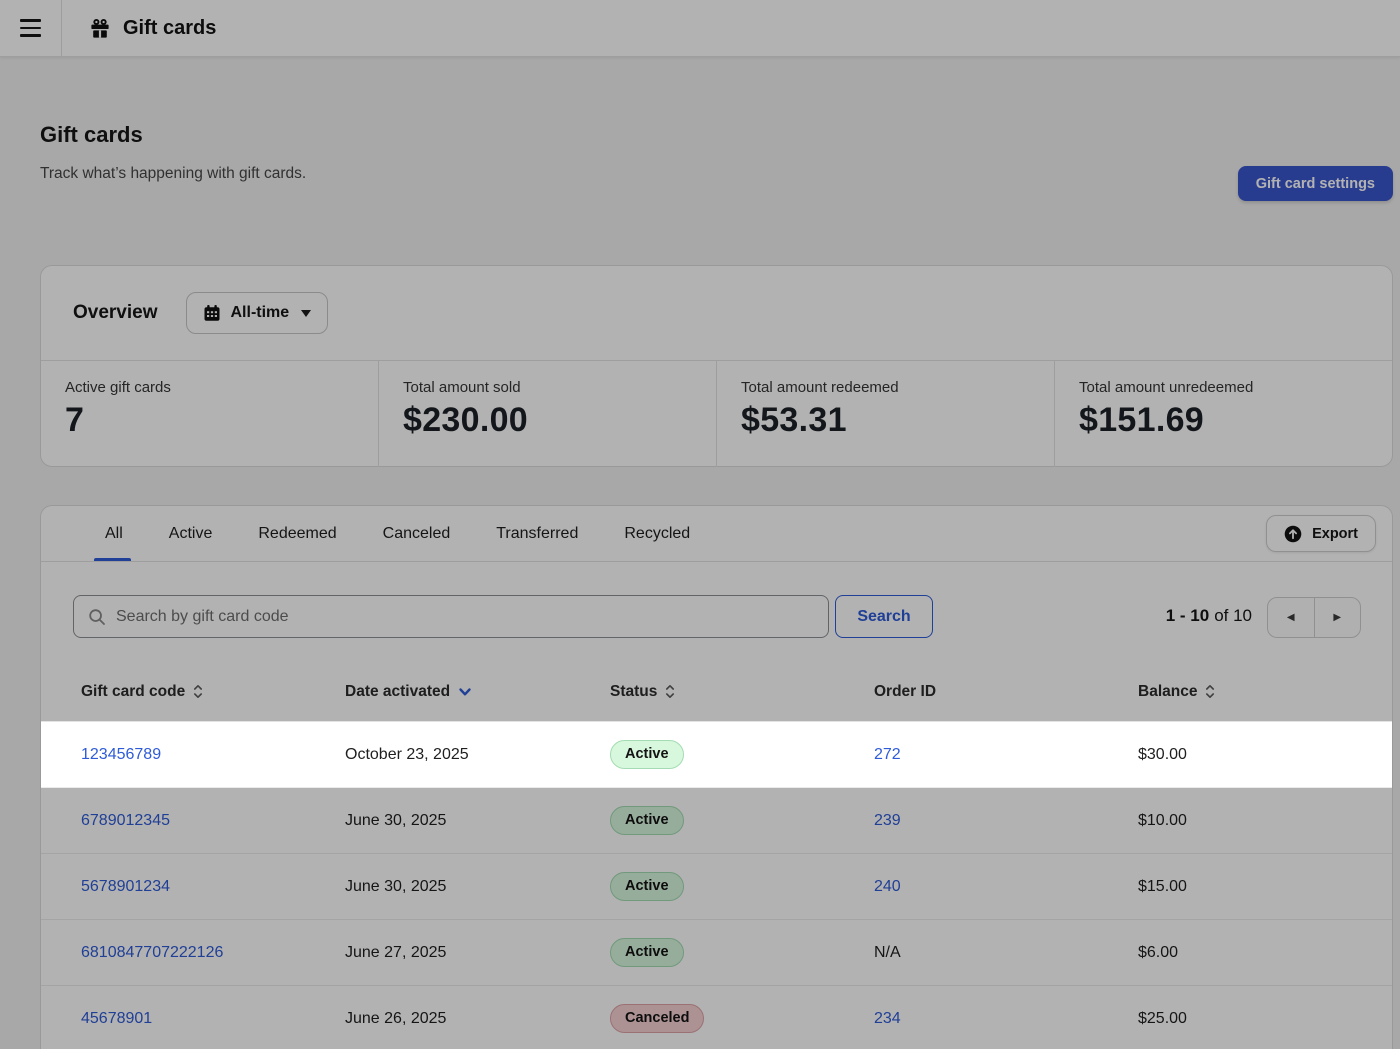 Image resolution: width=1400 pixels, height=1049 pixels. I want to click on balance-cell: $6.00, so click(1158, 952).